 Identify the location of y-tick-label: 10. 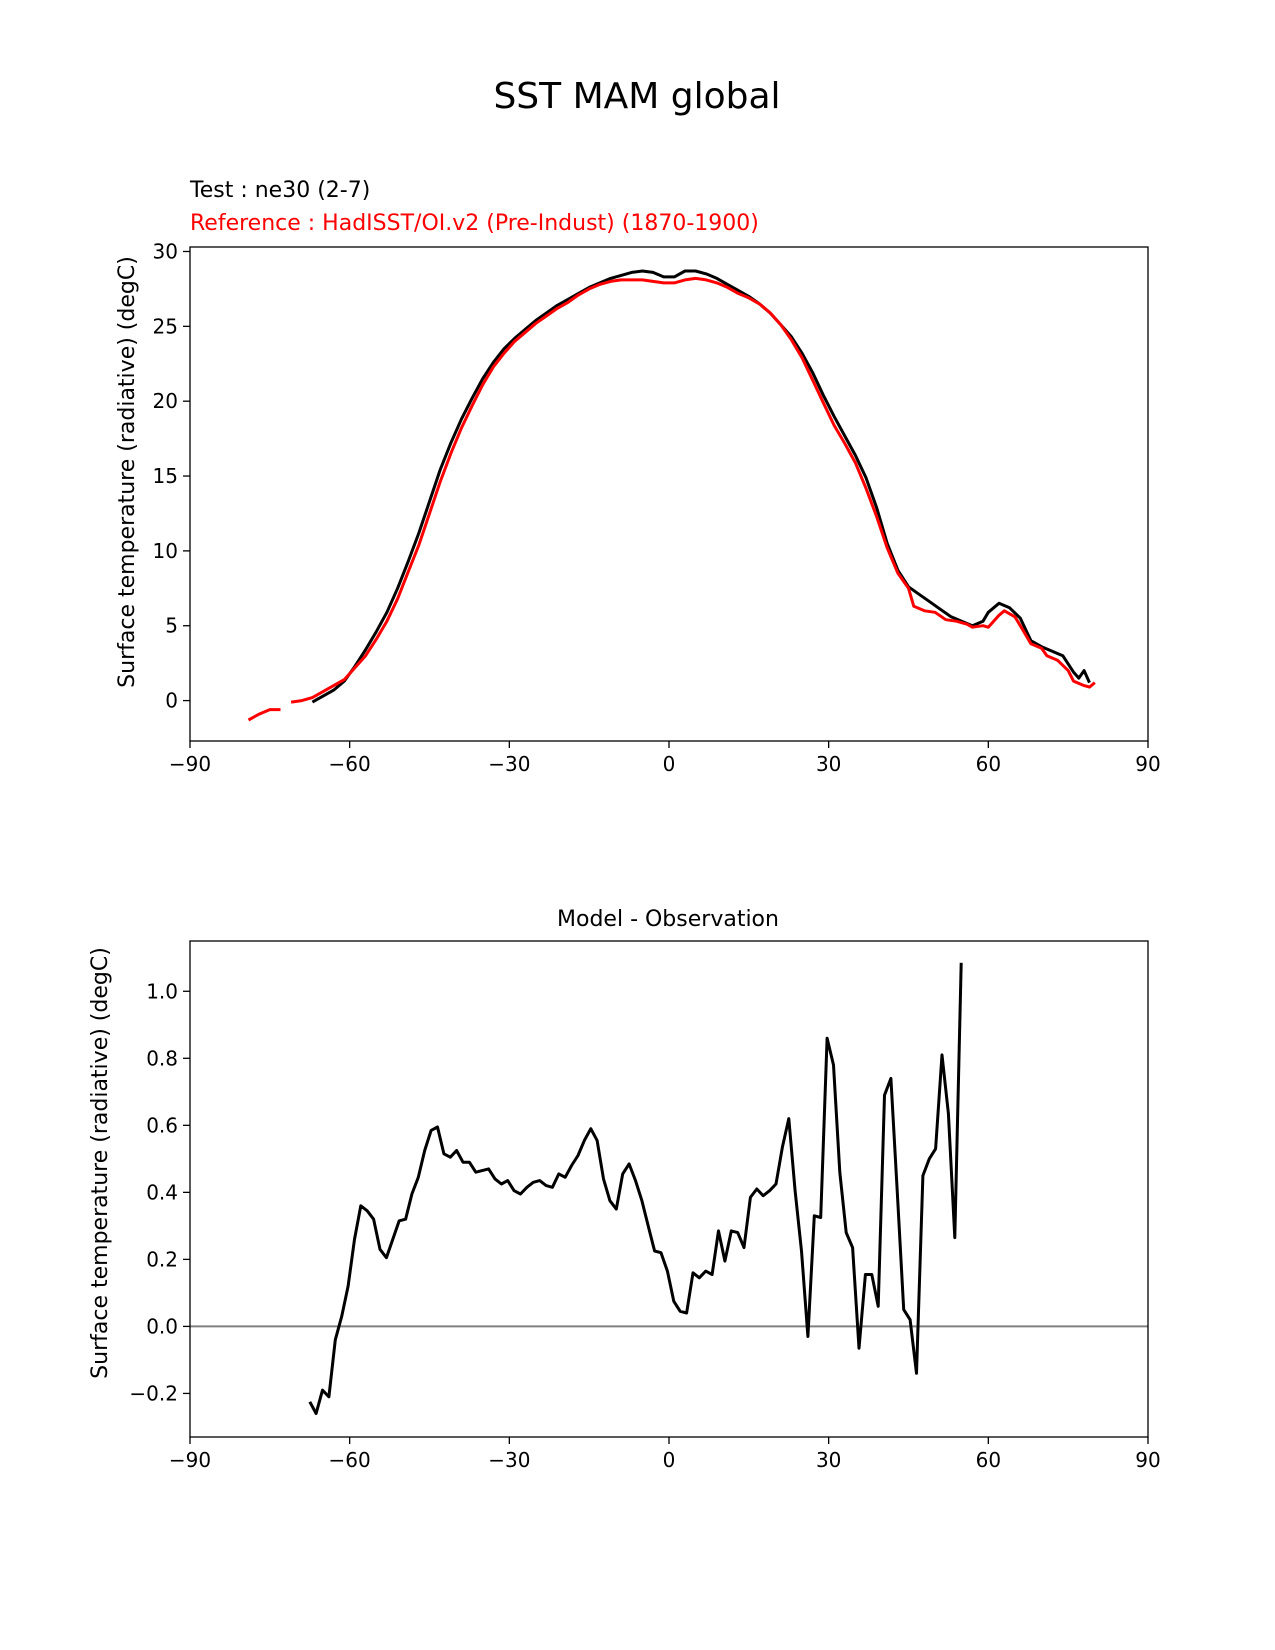
(165, 551).